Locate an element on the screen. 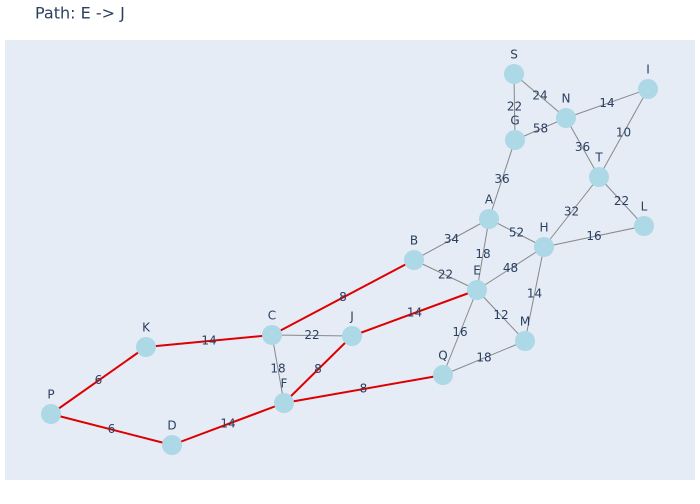  edge-weight: 48 is located at coordinates (510, 268).